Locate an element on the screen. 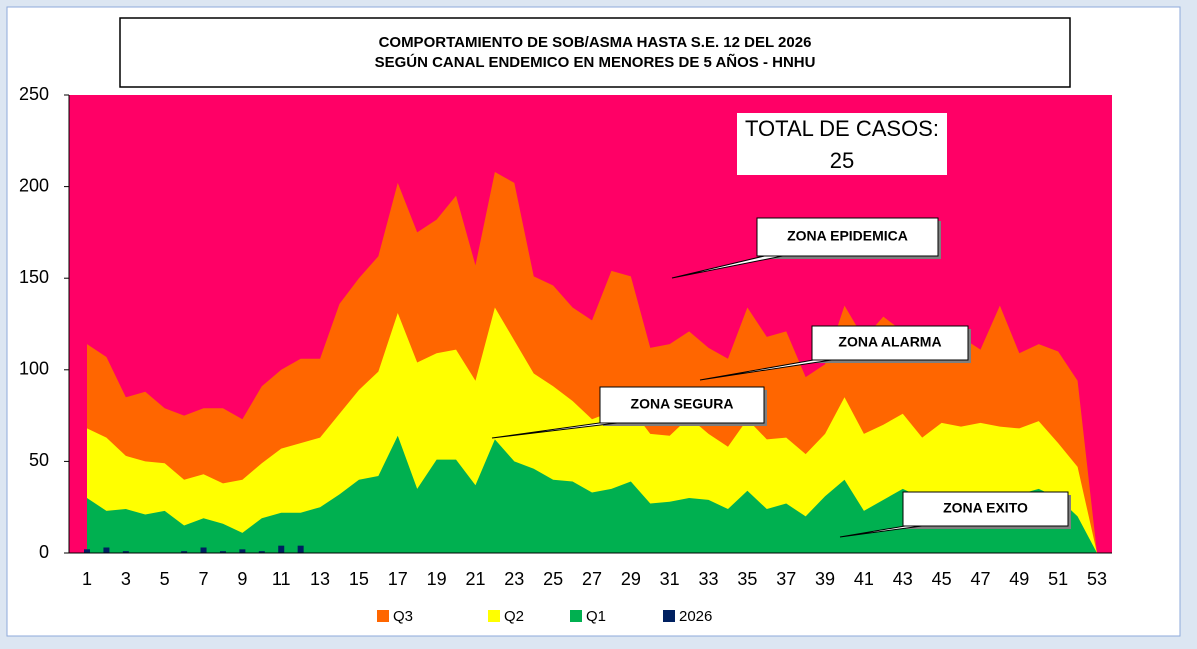 This screenshot has height=649, width=1197. x-tick-label: 13 is located at coordinates (320, 579).